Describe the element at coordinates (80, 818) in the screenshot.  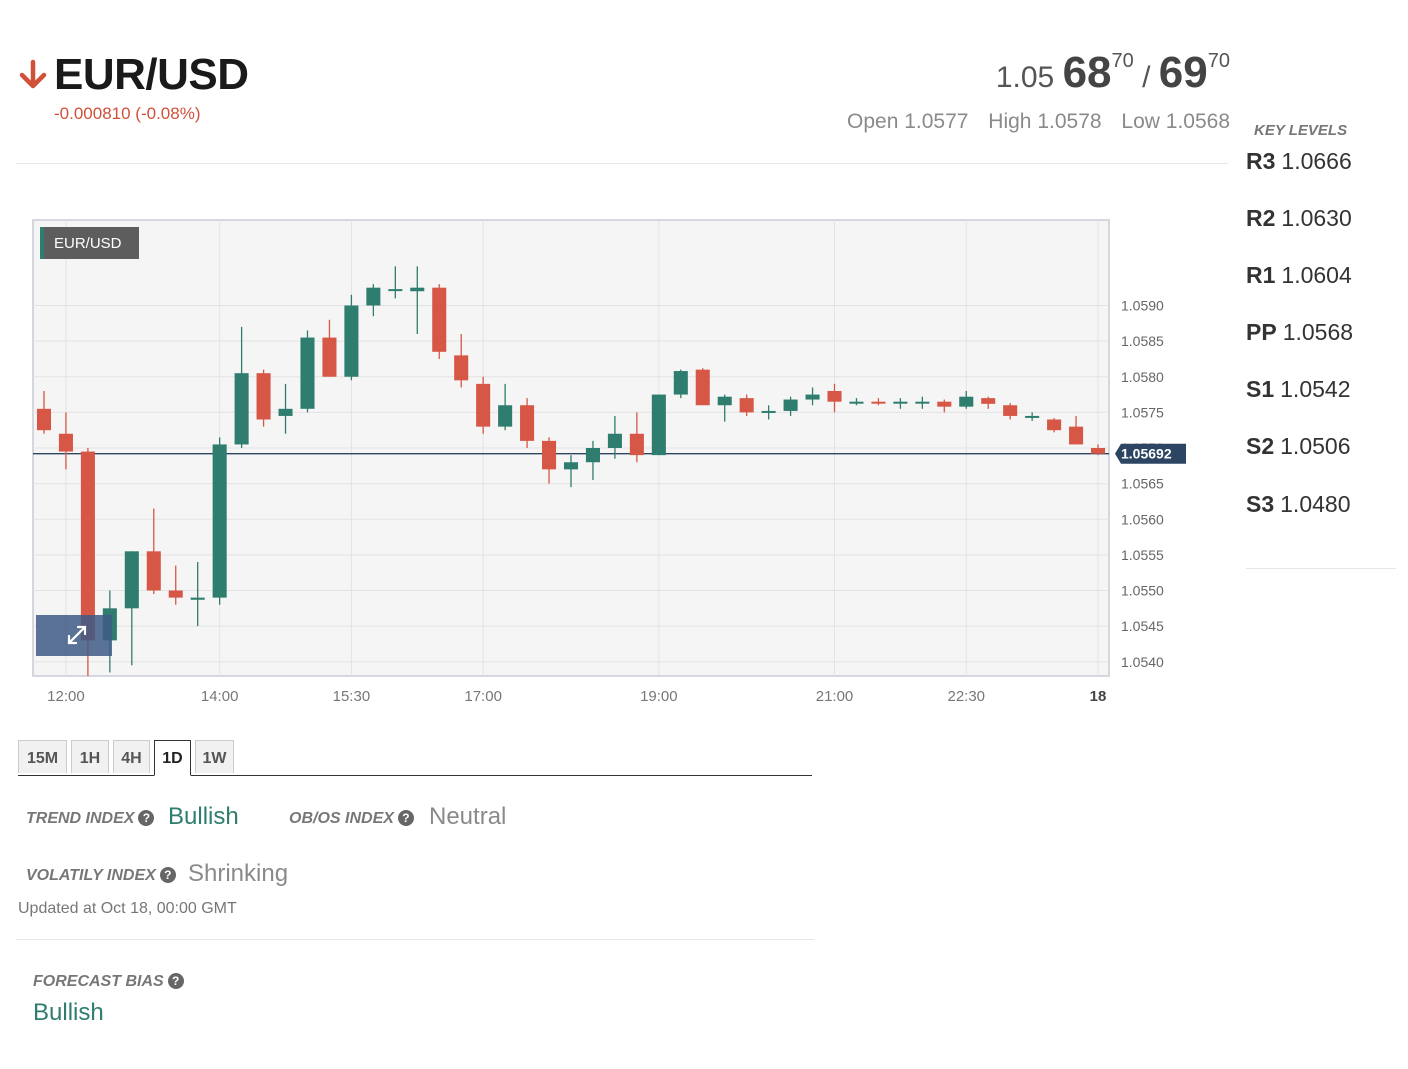
I see `trend-index-text: TREND INDEX` at that location.